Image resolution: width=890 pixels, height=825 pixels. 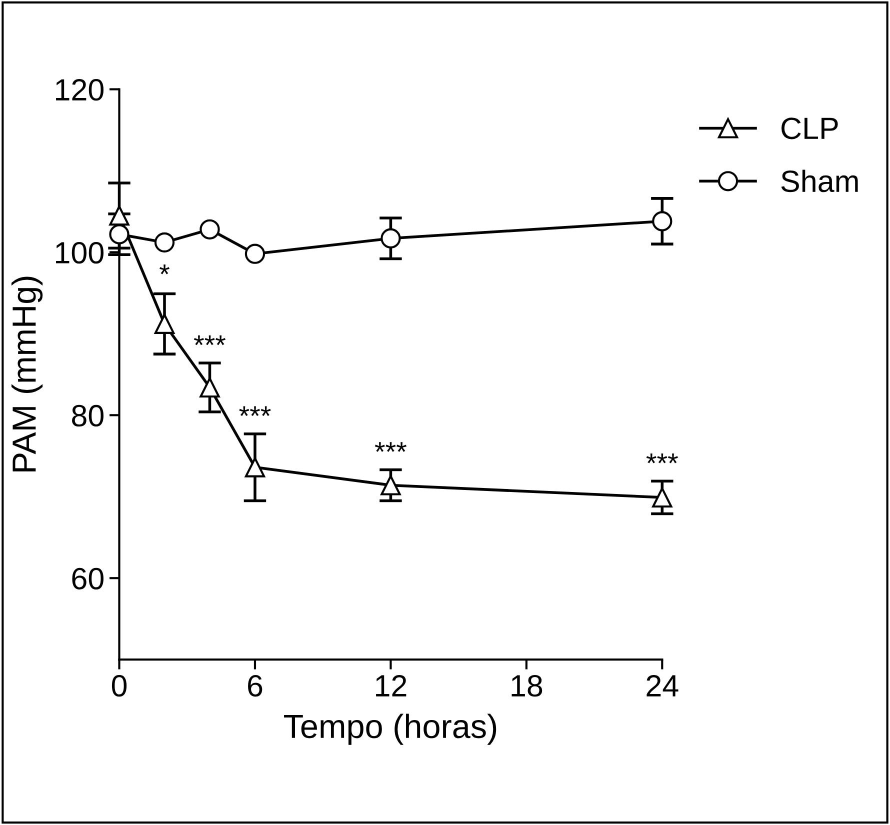 I want to click on legend-label: Sham, so click(x=819, y=181).